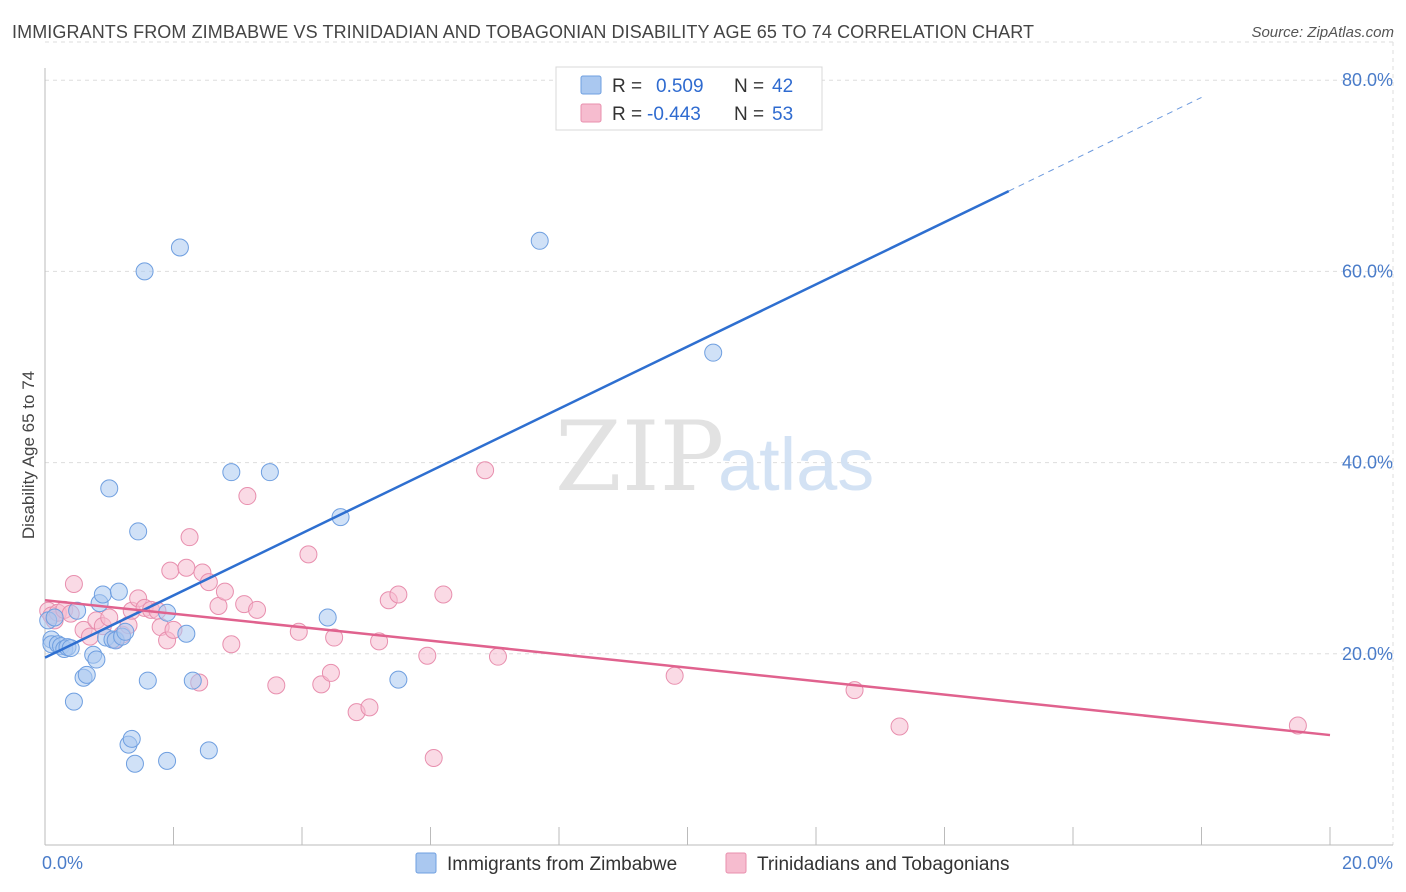  What do you see at coordinates (1367, 271) in the screenshot?
I see `y-tick-label: 60.0%` at bounding box center [1367, 271].